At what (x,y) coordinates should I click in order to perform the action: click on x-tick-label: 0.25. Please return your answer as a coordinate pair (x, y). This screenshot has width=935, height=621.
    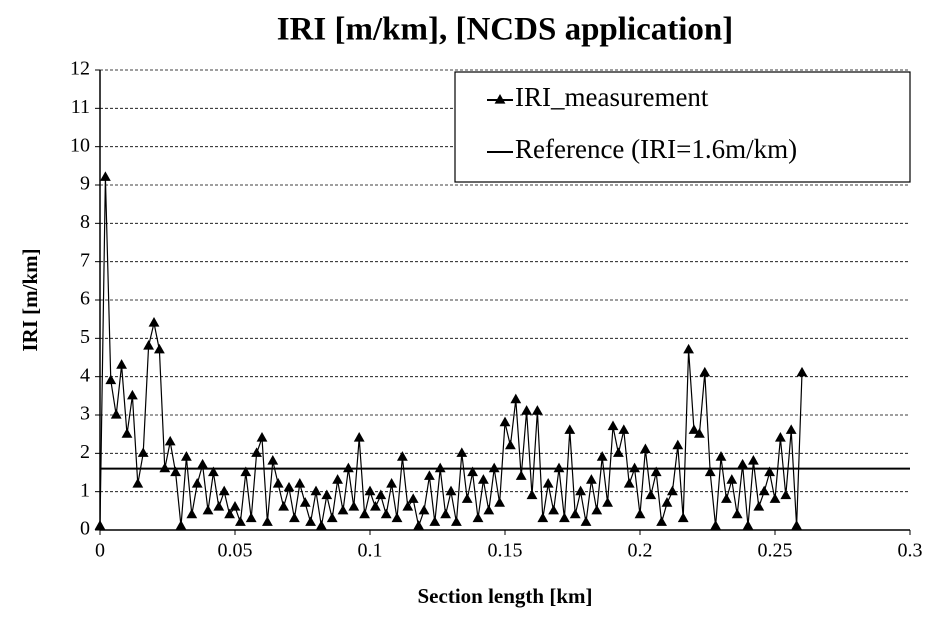
    Looking at the image, I should click on (775, 551).